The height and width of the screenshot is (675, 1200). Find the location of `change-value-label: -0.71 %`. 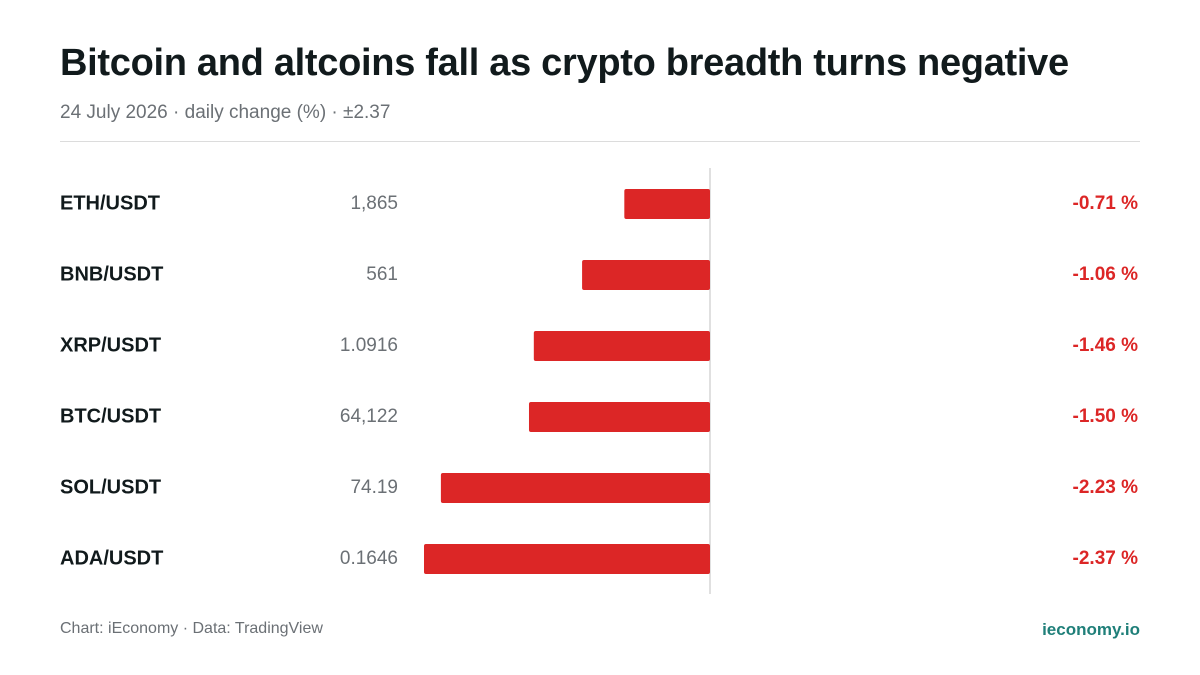

change-value-label: -0.71 % is located at coordinates (1106, 203).